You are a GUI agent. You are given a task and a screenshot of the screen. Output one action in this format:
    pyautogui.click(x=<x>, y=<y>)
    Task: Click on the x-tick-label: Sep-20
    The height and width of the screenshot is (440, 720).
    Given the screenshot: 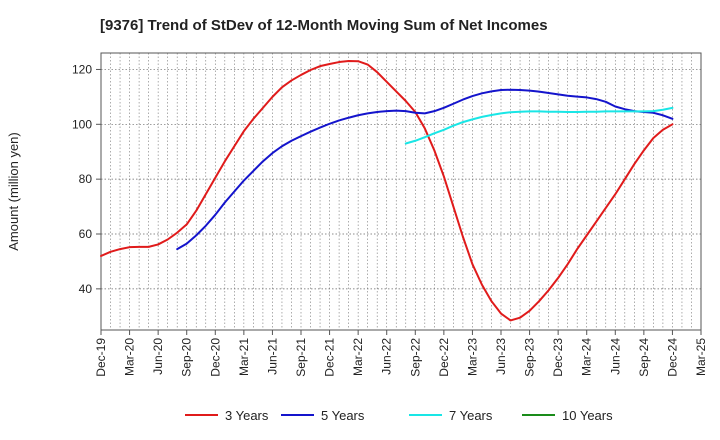 What is the action you would take?
    pyautogui.click(x=187, y=357)
    